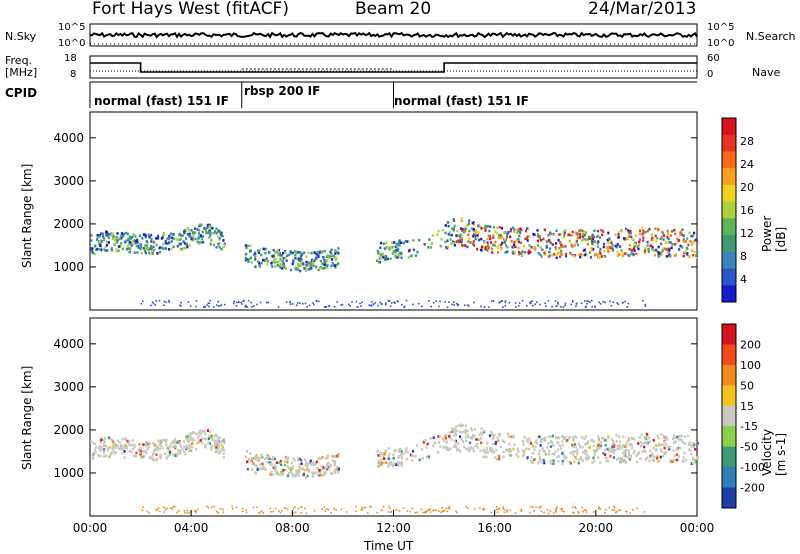 The height and width of the screenshot is (554, 800). What do you see at coordinates (68, 473) in the screenshot?
I see `ytick-label: 1000` at bounding box center [68, 473].